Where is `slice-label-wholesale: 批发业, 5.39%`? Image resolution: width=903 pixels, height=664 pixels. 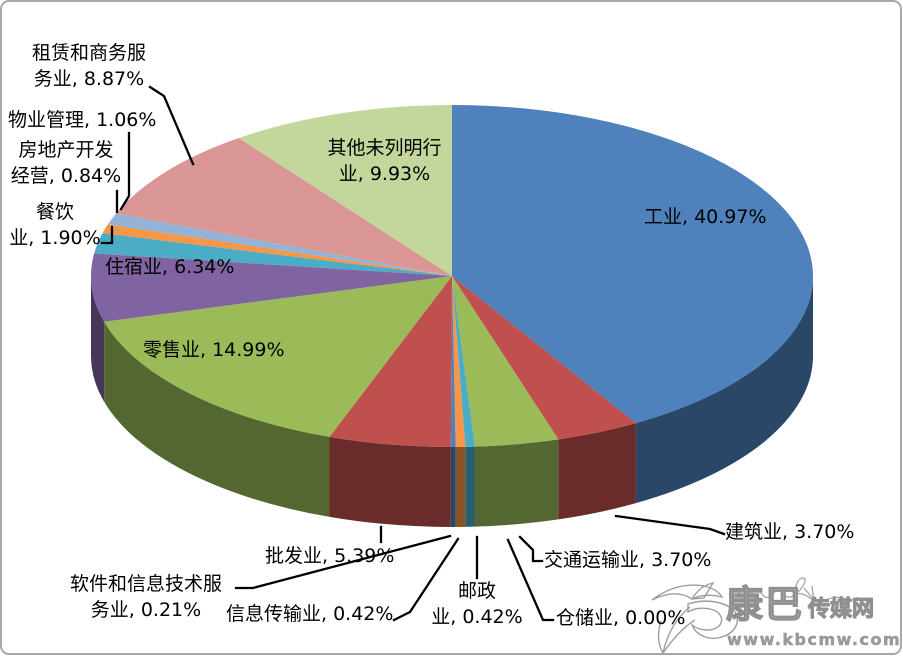
slice-label-wholesale: 批发业, 5.39% is located at coordinates (330, 556).